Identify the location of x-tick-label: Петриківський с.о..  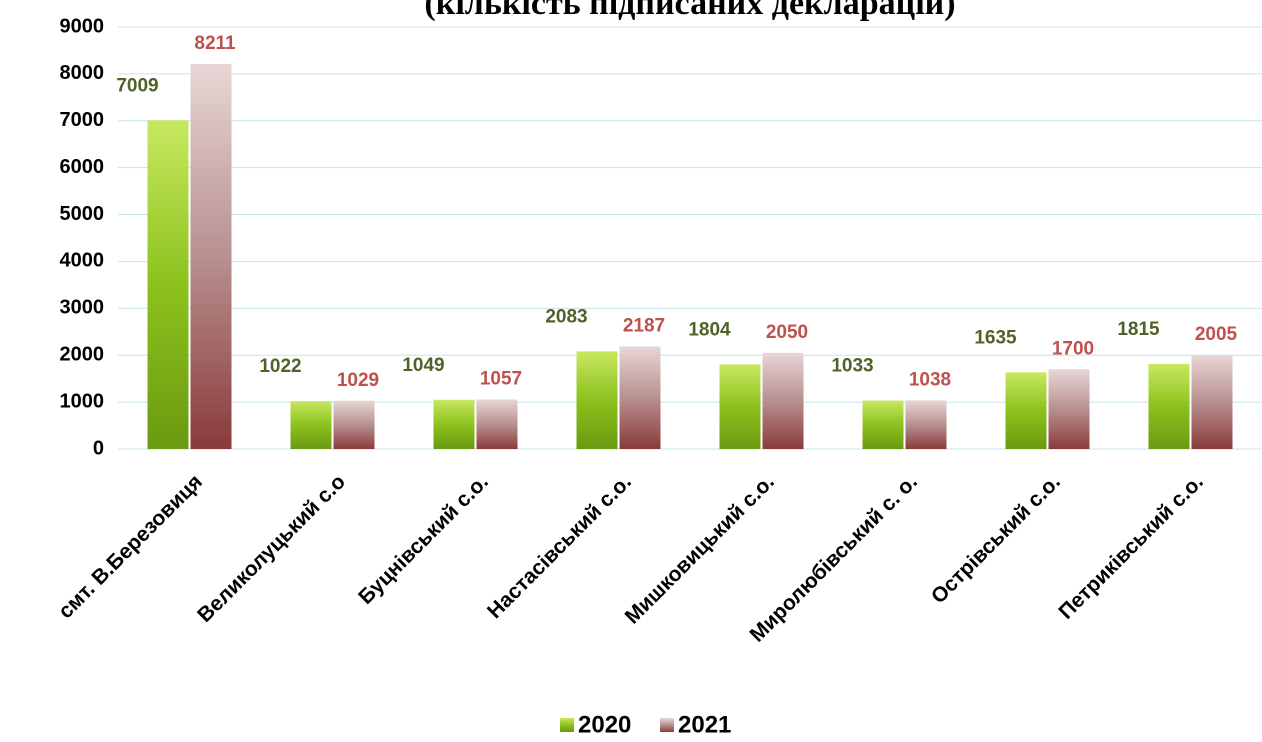
(1131, 547).